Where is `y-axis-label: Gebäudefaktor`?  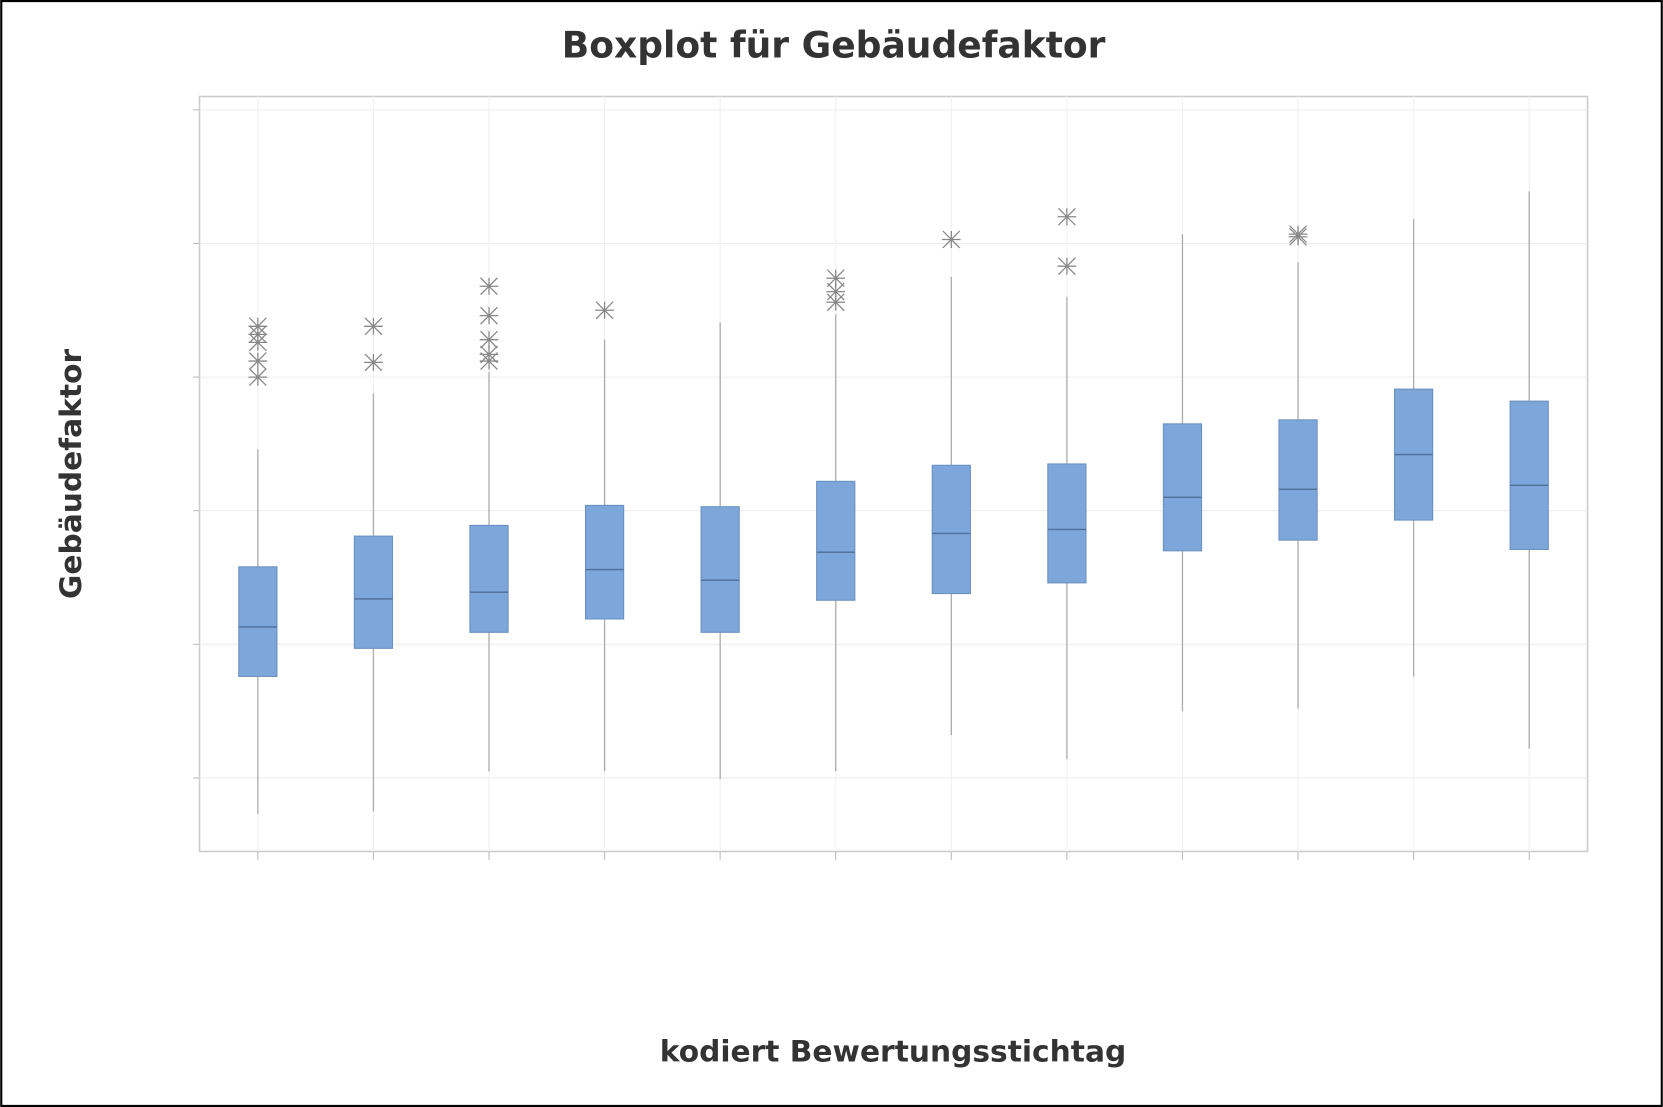 y-axis-label: Gebäudefaktor is located at coordinates (70, 474).